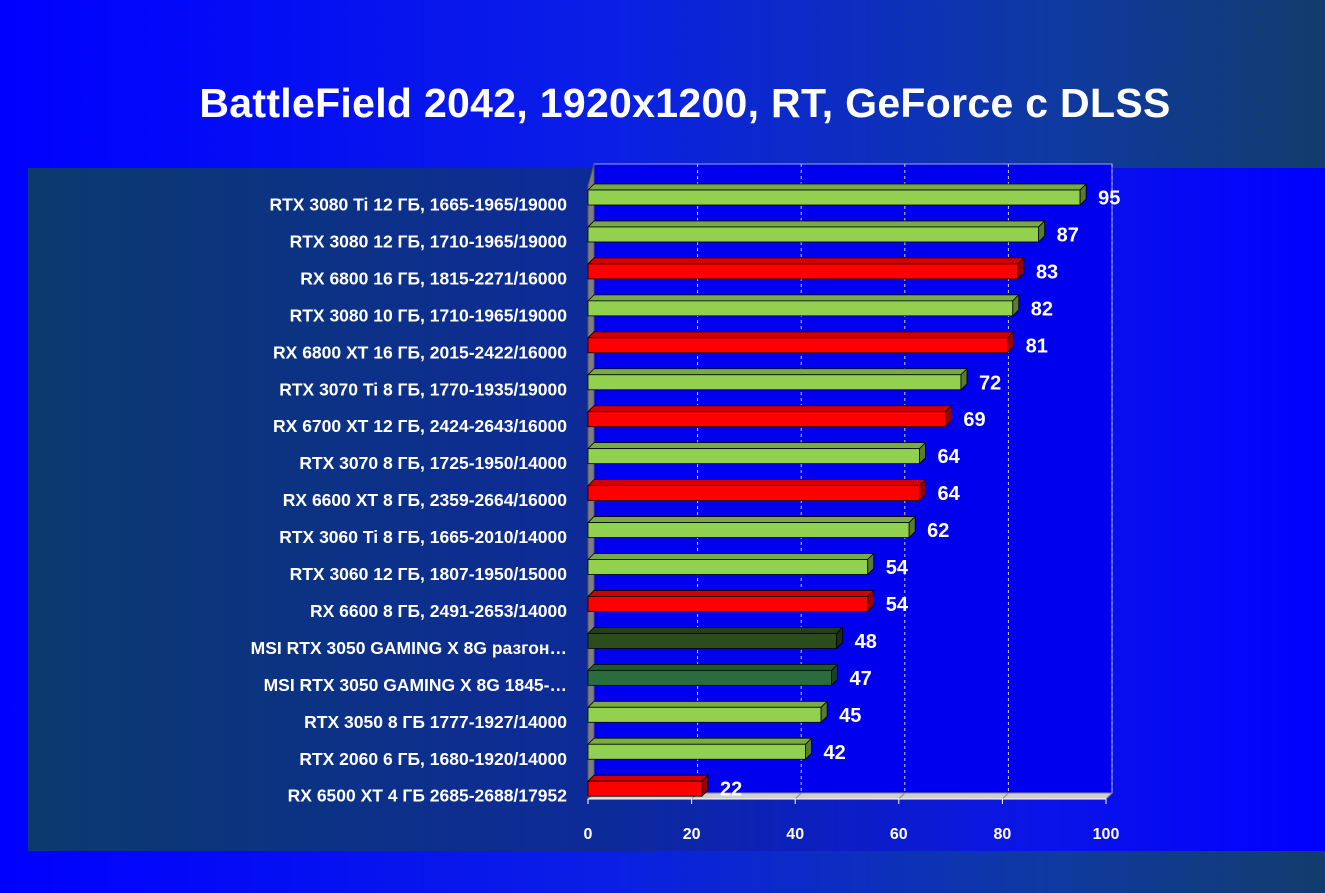 This screenshot has width=1325, height=893. What do you see at coordinates (425, 500) in the screenshot?
I see `category-label: RX 6600 XT 8 ГБ, 2359-2664/16000` at bounding box center [425, 500].